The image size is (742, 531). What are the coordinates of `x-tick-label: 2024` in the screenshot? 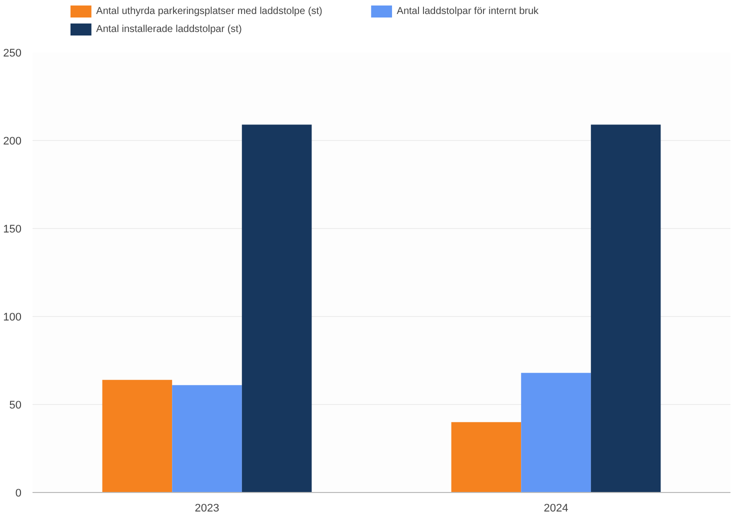 It's located at (556, 508).